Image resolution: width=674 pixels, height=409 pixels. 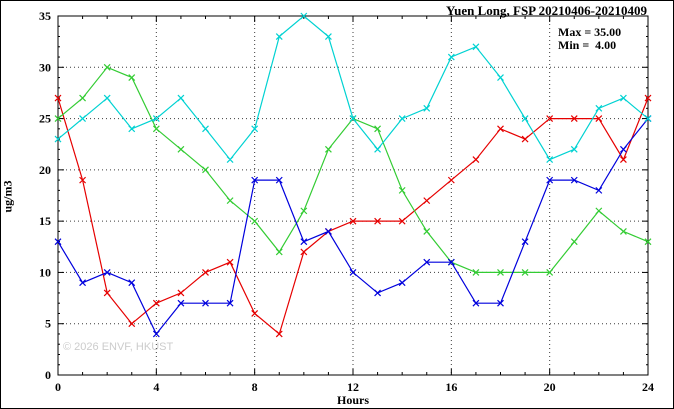 What do you see at coordinates (48, 324) in the screenshot?
I see `y-tick-label: 5` at bounding box center [48, 324].